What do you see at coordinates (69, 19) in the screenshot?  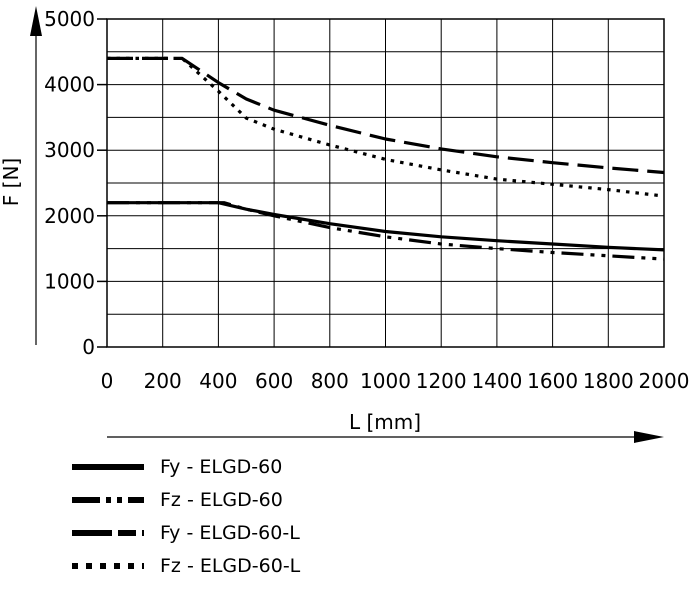 I see `y-tick-label: 5000` at bounding box center [69, 19].